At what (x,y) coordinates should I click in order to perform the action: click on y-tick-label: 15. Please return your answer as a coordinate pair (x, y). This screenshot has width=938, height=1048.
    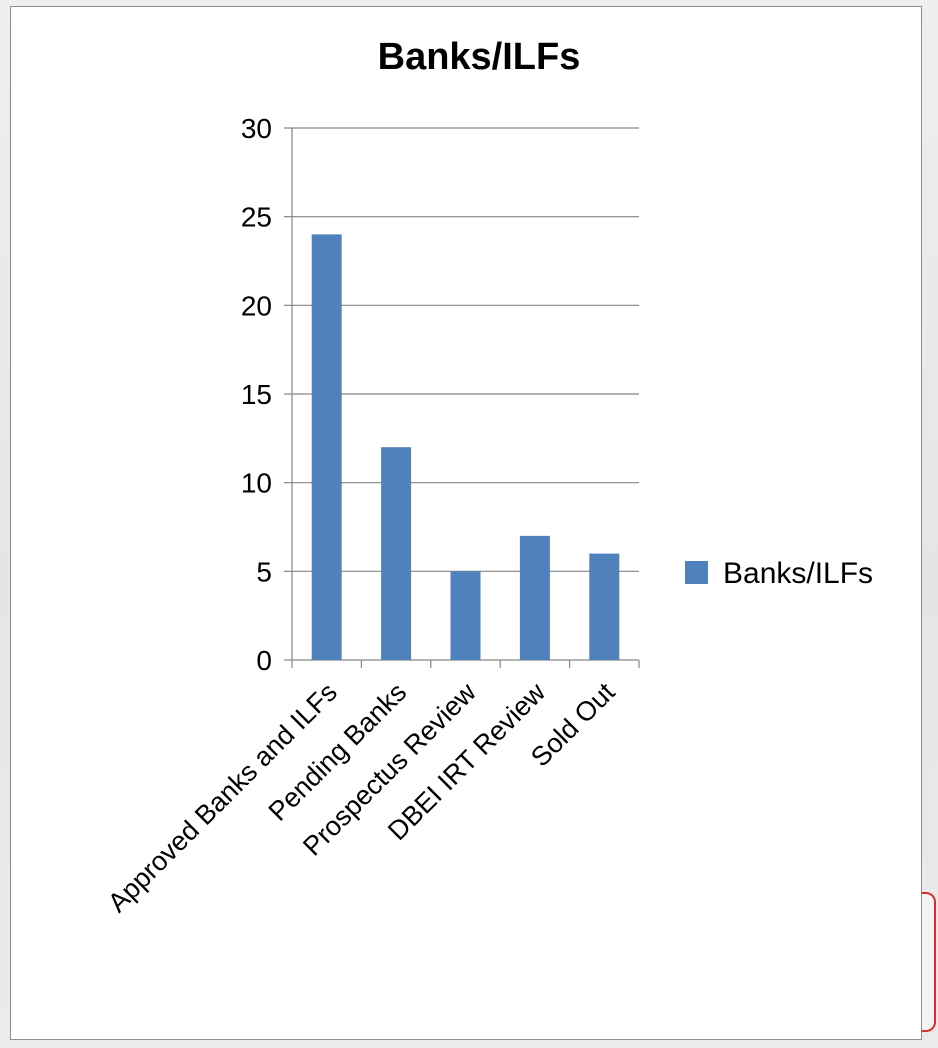
    Looking at the image, I should click on (256, 394).